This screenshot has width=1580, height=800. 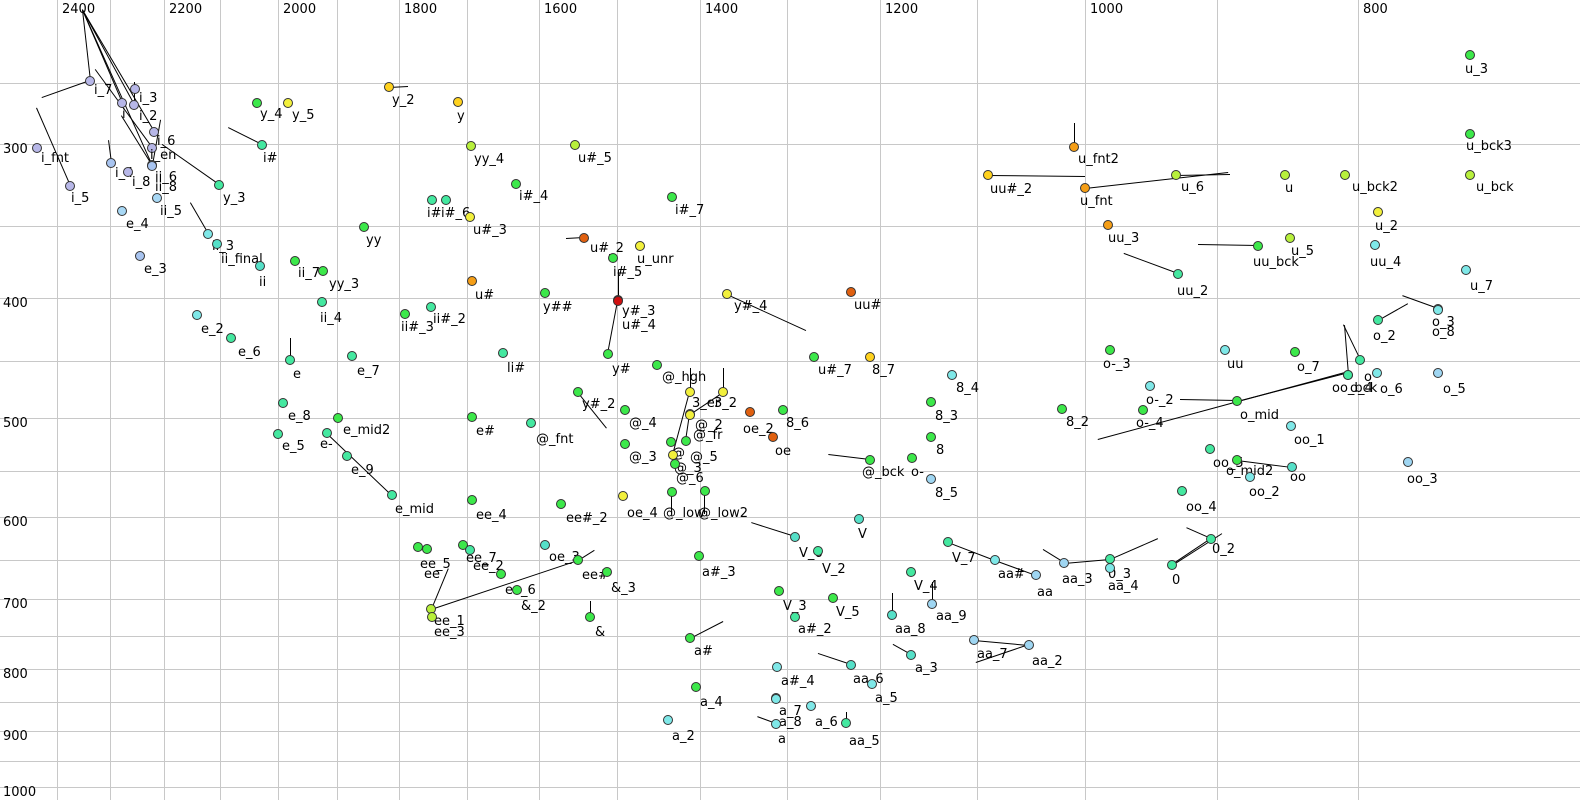 I want to click on data-point-e, so click(x=290, y=360).